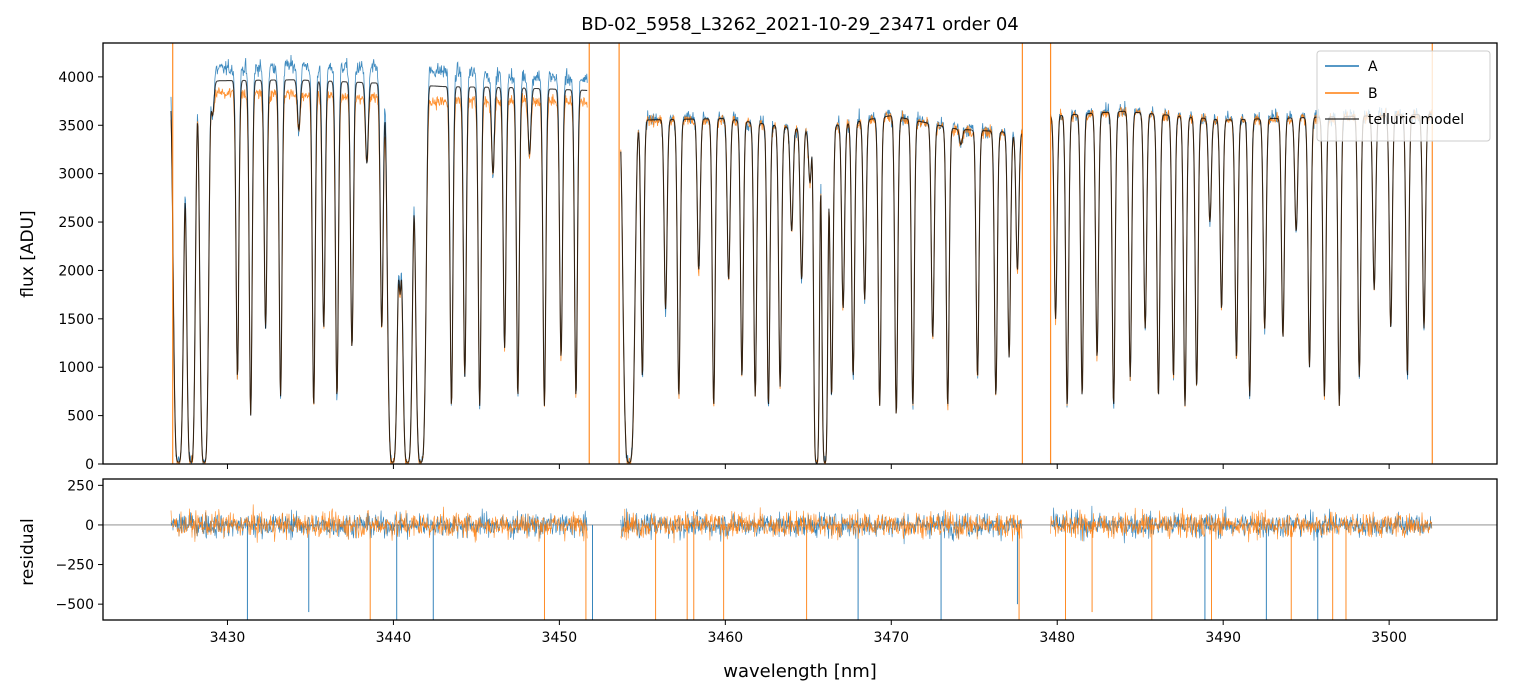 The image size is (1513, 696). Describe the element at coordinates (76, 126) in the screenshot. I see `flux-y-tick-label-7: 3500` at that location.